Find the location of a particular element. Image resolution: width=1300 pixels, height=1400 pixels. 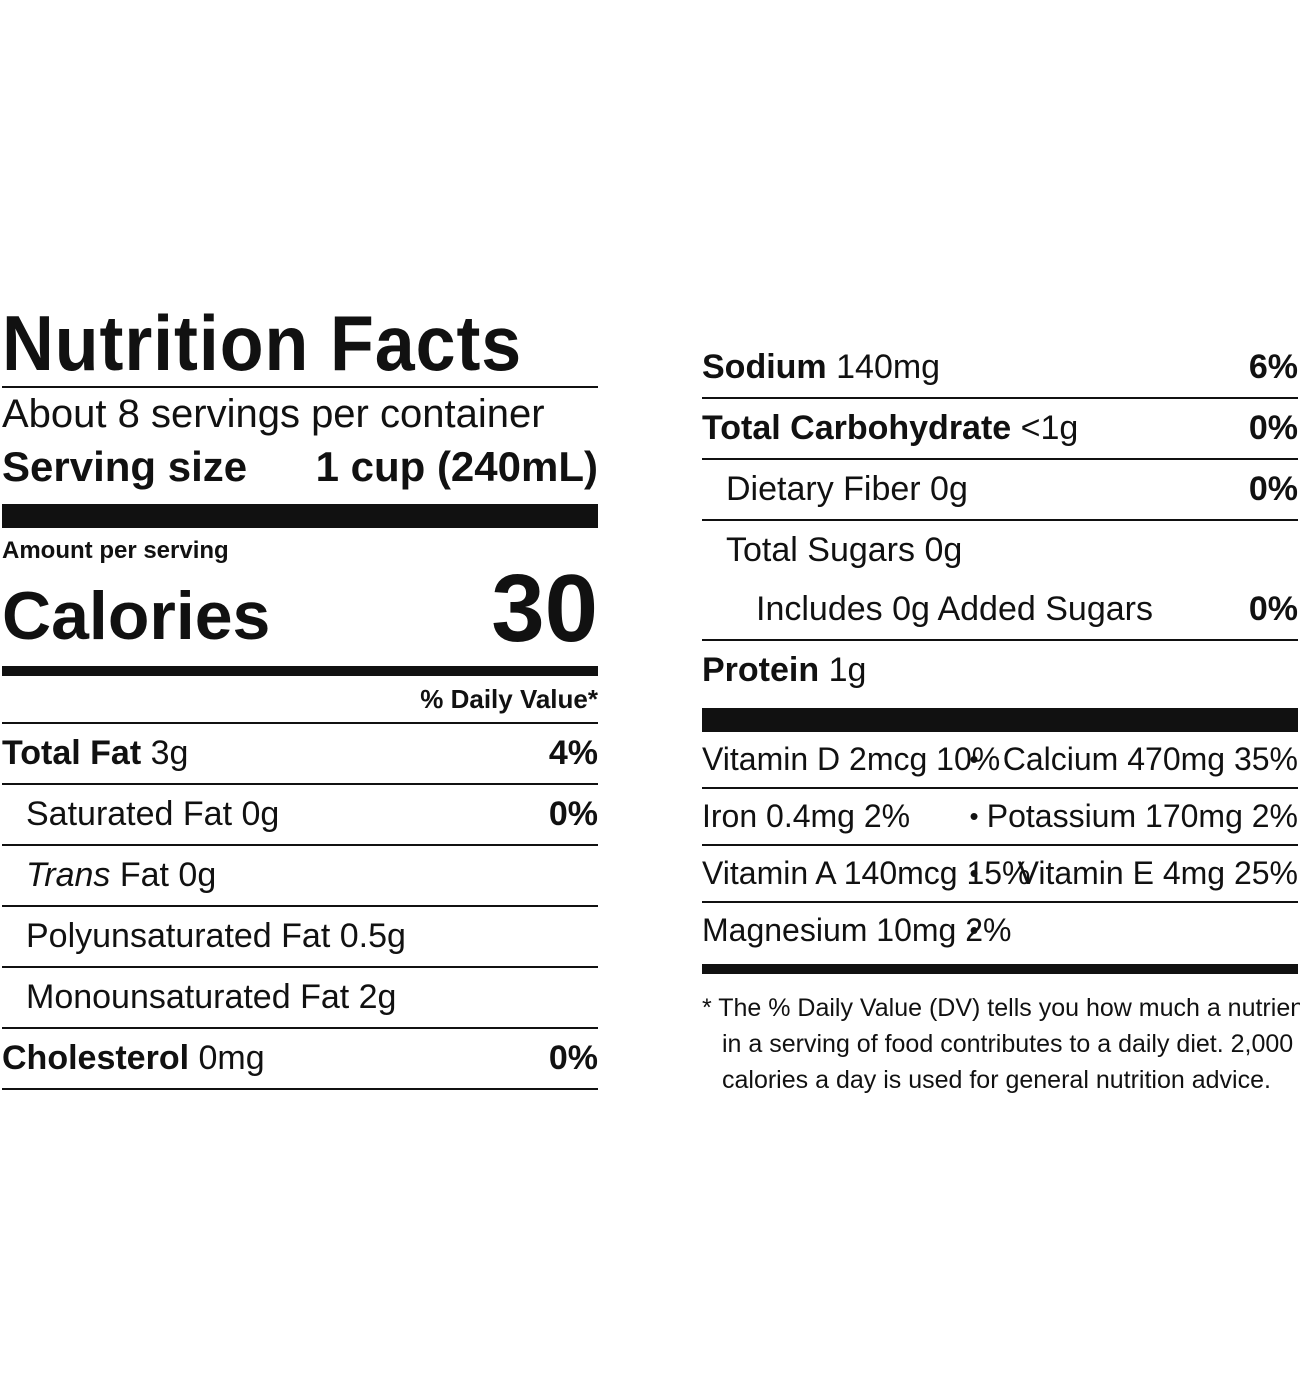

nutrient-row-cholesterol: Cholesterol 0mg 0% is located at coordinates (300, 1059).